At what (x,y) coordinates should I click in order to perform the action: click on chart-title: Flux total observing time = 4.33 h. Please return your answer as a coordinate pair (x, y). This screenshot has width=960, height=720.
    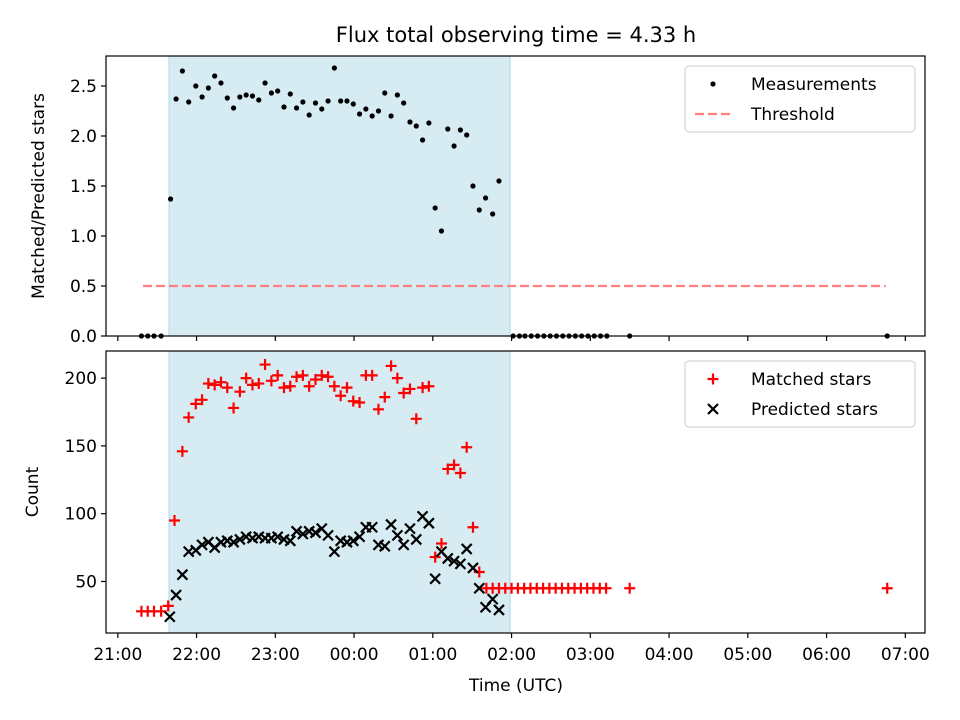
    Looking at the image, I should click on (516, 35).